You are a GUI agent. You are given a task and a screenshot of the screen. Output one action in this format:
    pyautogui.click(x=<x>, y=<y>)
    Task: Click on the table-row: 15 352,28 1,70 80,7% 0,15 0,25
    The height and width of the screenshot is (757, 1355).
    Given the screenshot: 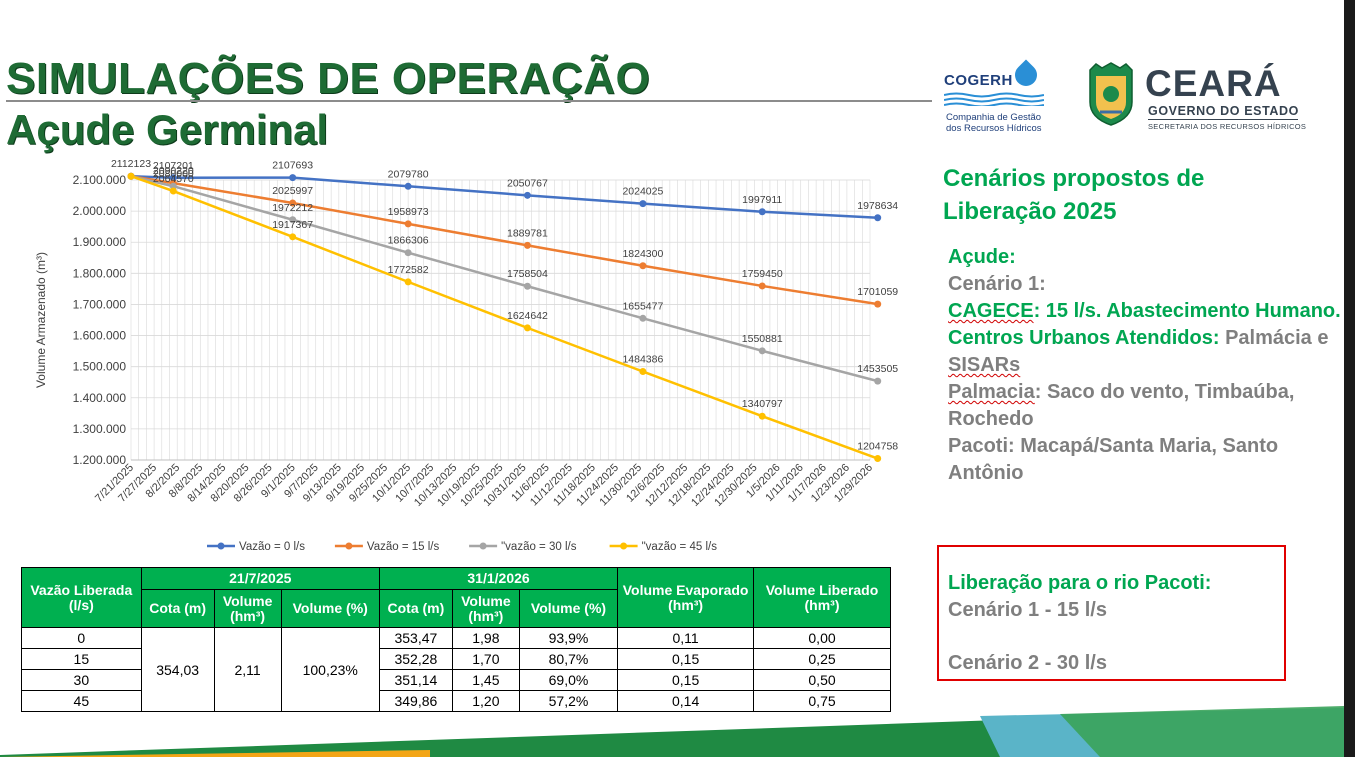 What is the action you would take?
    pyautogui.click(x=456, y=659)
    